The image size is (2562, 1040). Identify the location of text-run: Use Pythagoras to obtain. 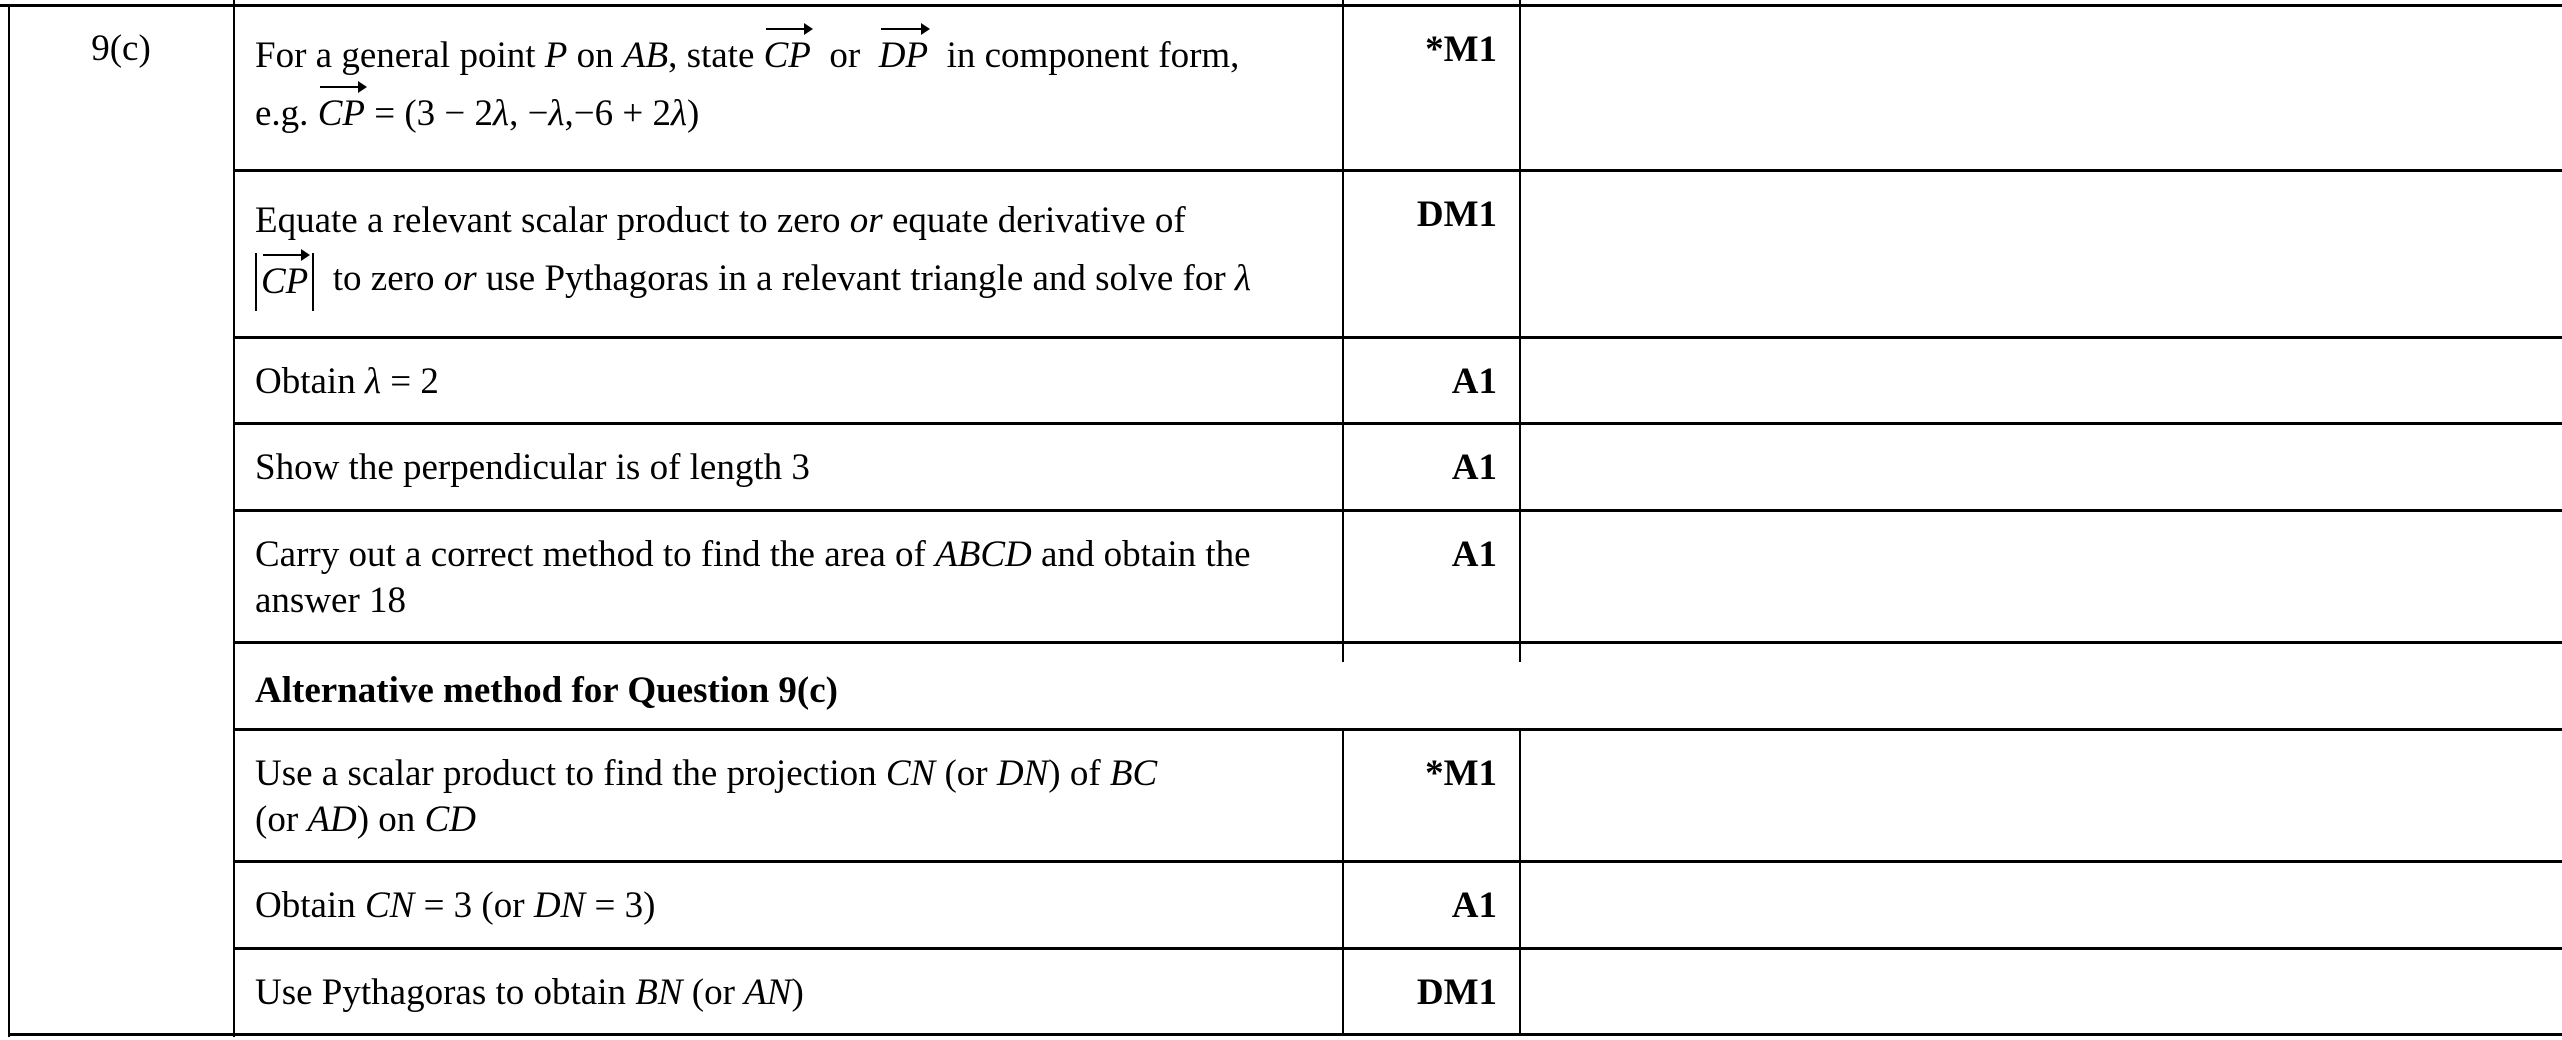
(445, 992).